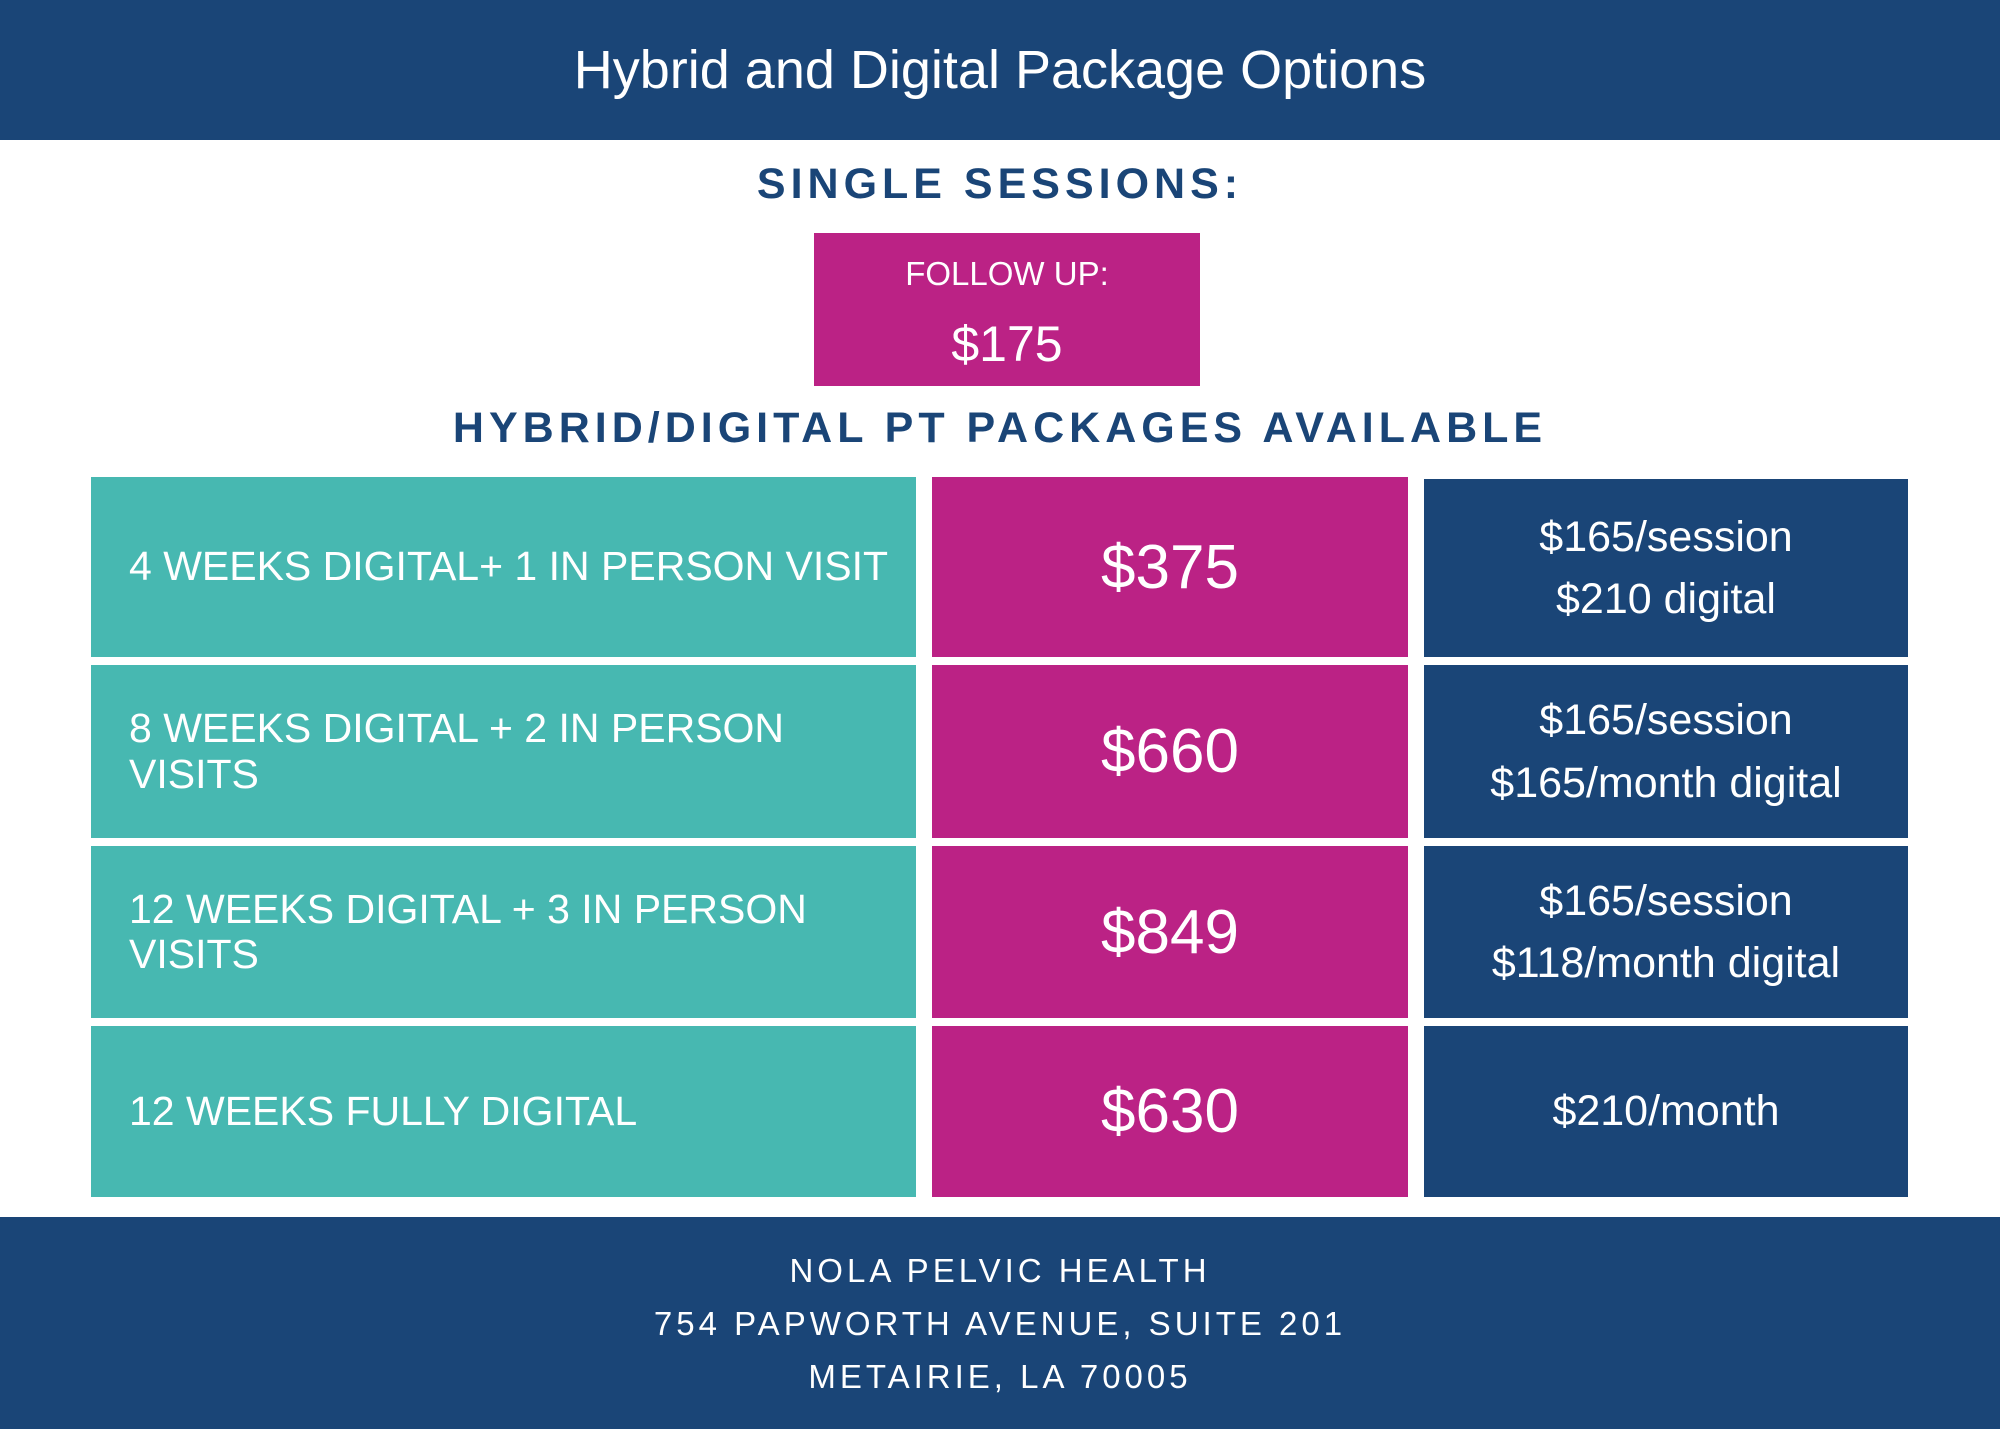  What do you see at coordinates (383, 1110) in the screenshot?
I see `package-description-text: 12 WEEKS FULLY DIGITAL` at bounding box center [383, 1110].